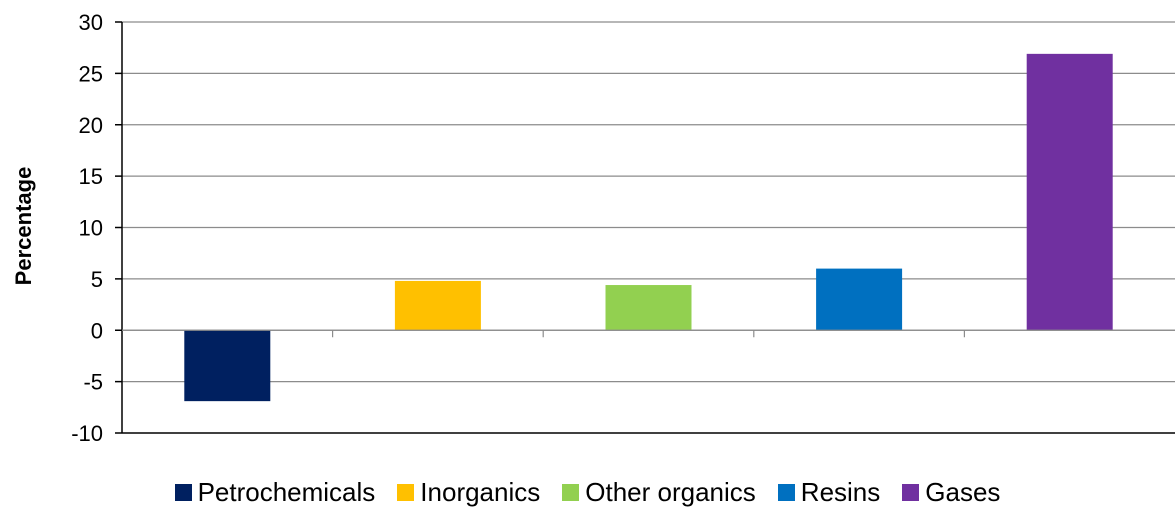 The width and height of the screenshot is (1175, 508). I want to click on legend-item: Gases, so click(951, 492).